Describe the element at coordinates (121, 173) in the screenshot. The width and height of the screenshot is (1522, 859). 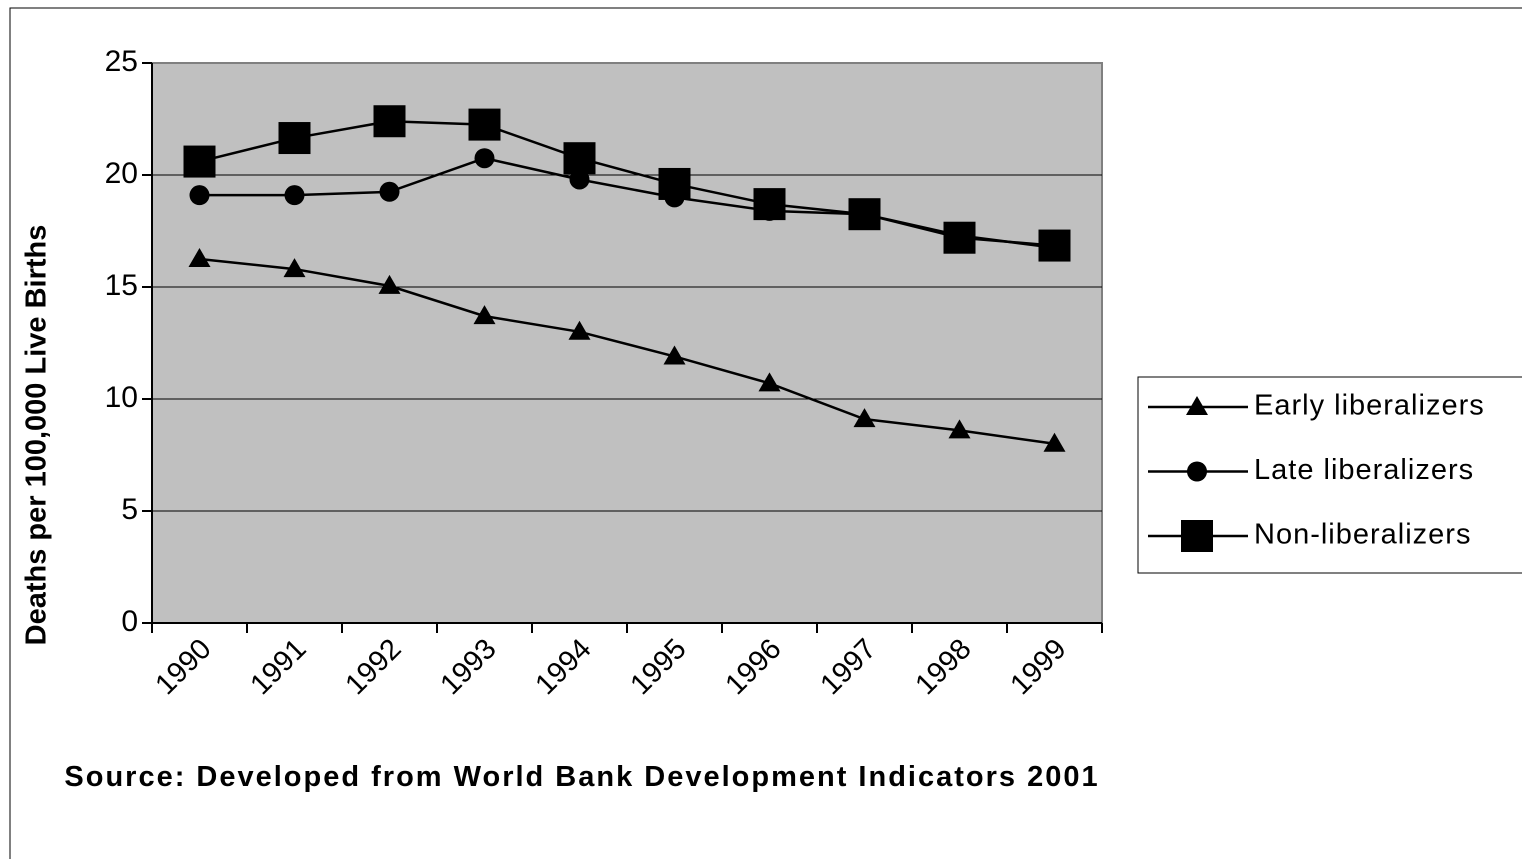
I see `y-tick-label: 20` at that location.